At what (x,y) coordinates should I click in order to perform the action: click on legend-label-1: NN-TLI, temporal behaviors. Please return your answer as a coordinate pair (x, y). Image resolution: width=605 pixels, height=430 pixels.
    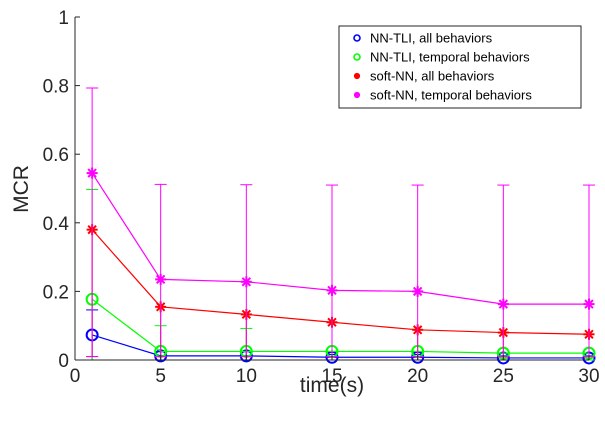
    Looking at the image, I should click on (450, 57).